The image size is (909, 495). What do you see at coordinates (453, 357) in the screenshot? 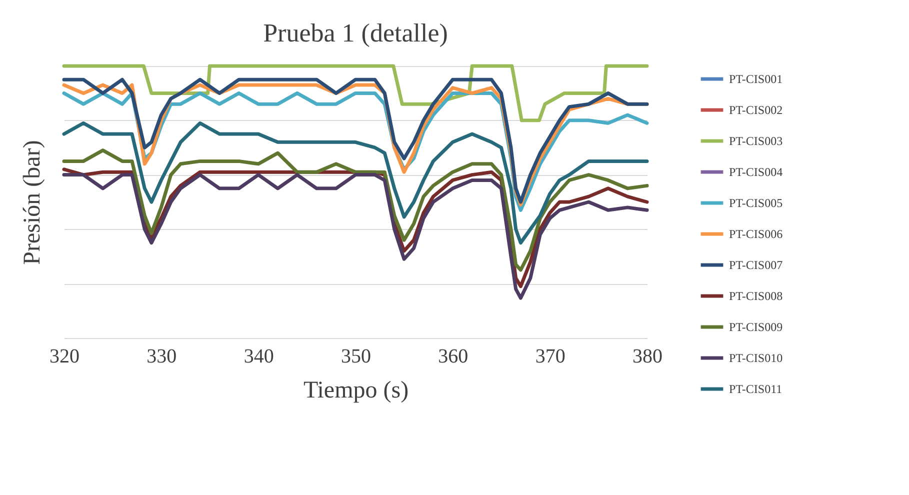
I see `x-tick-label: 360` at bounding box center [453, 357].